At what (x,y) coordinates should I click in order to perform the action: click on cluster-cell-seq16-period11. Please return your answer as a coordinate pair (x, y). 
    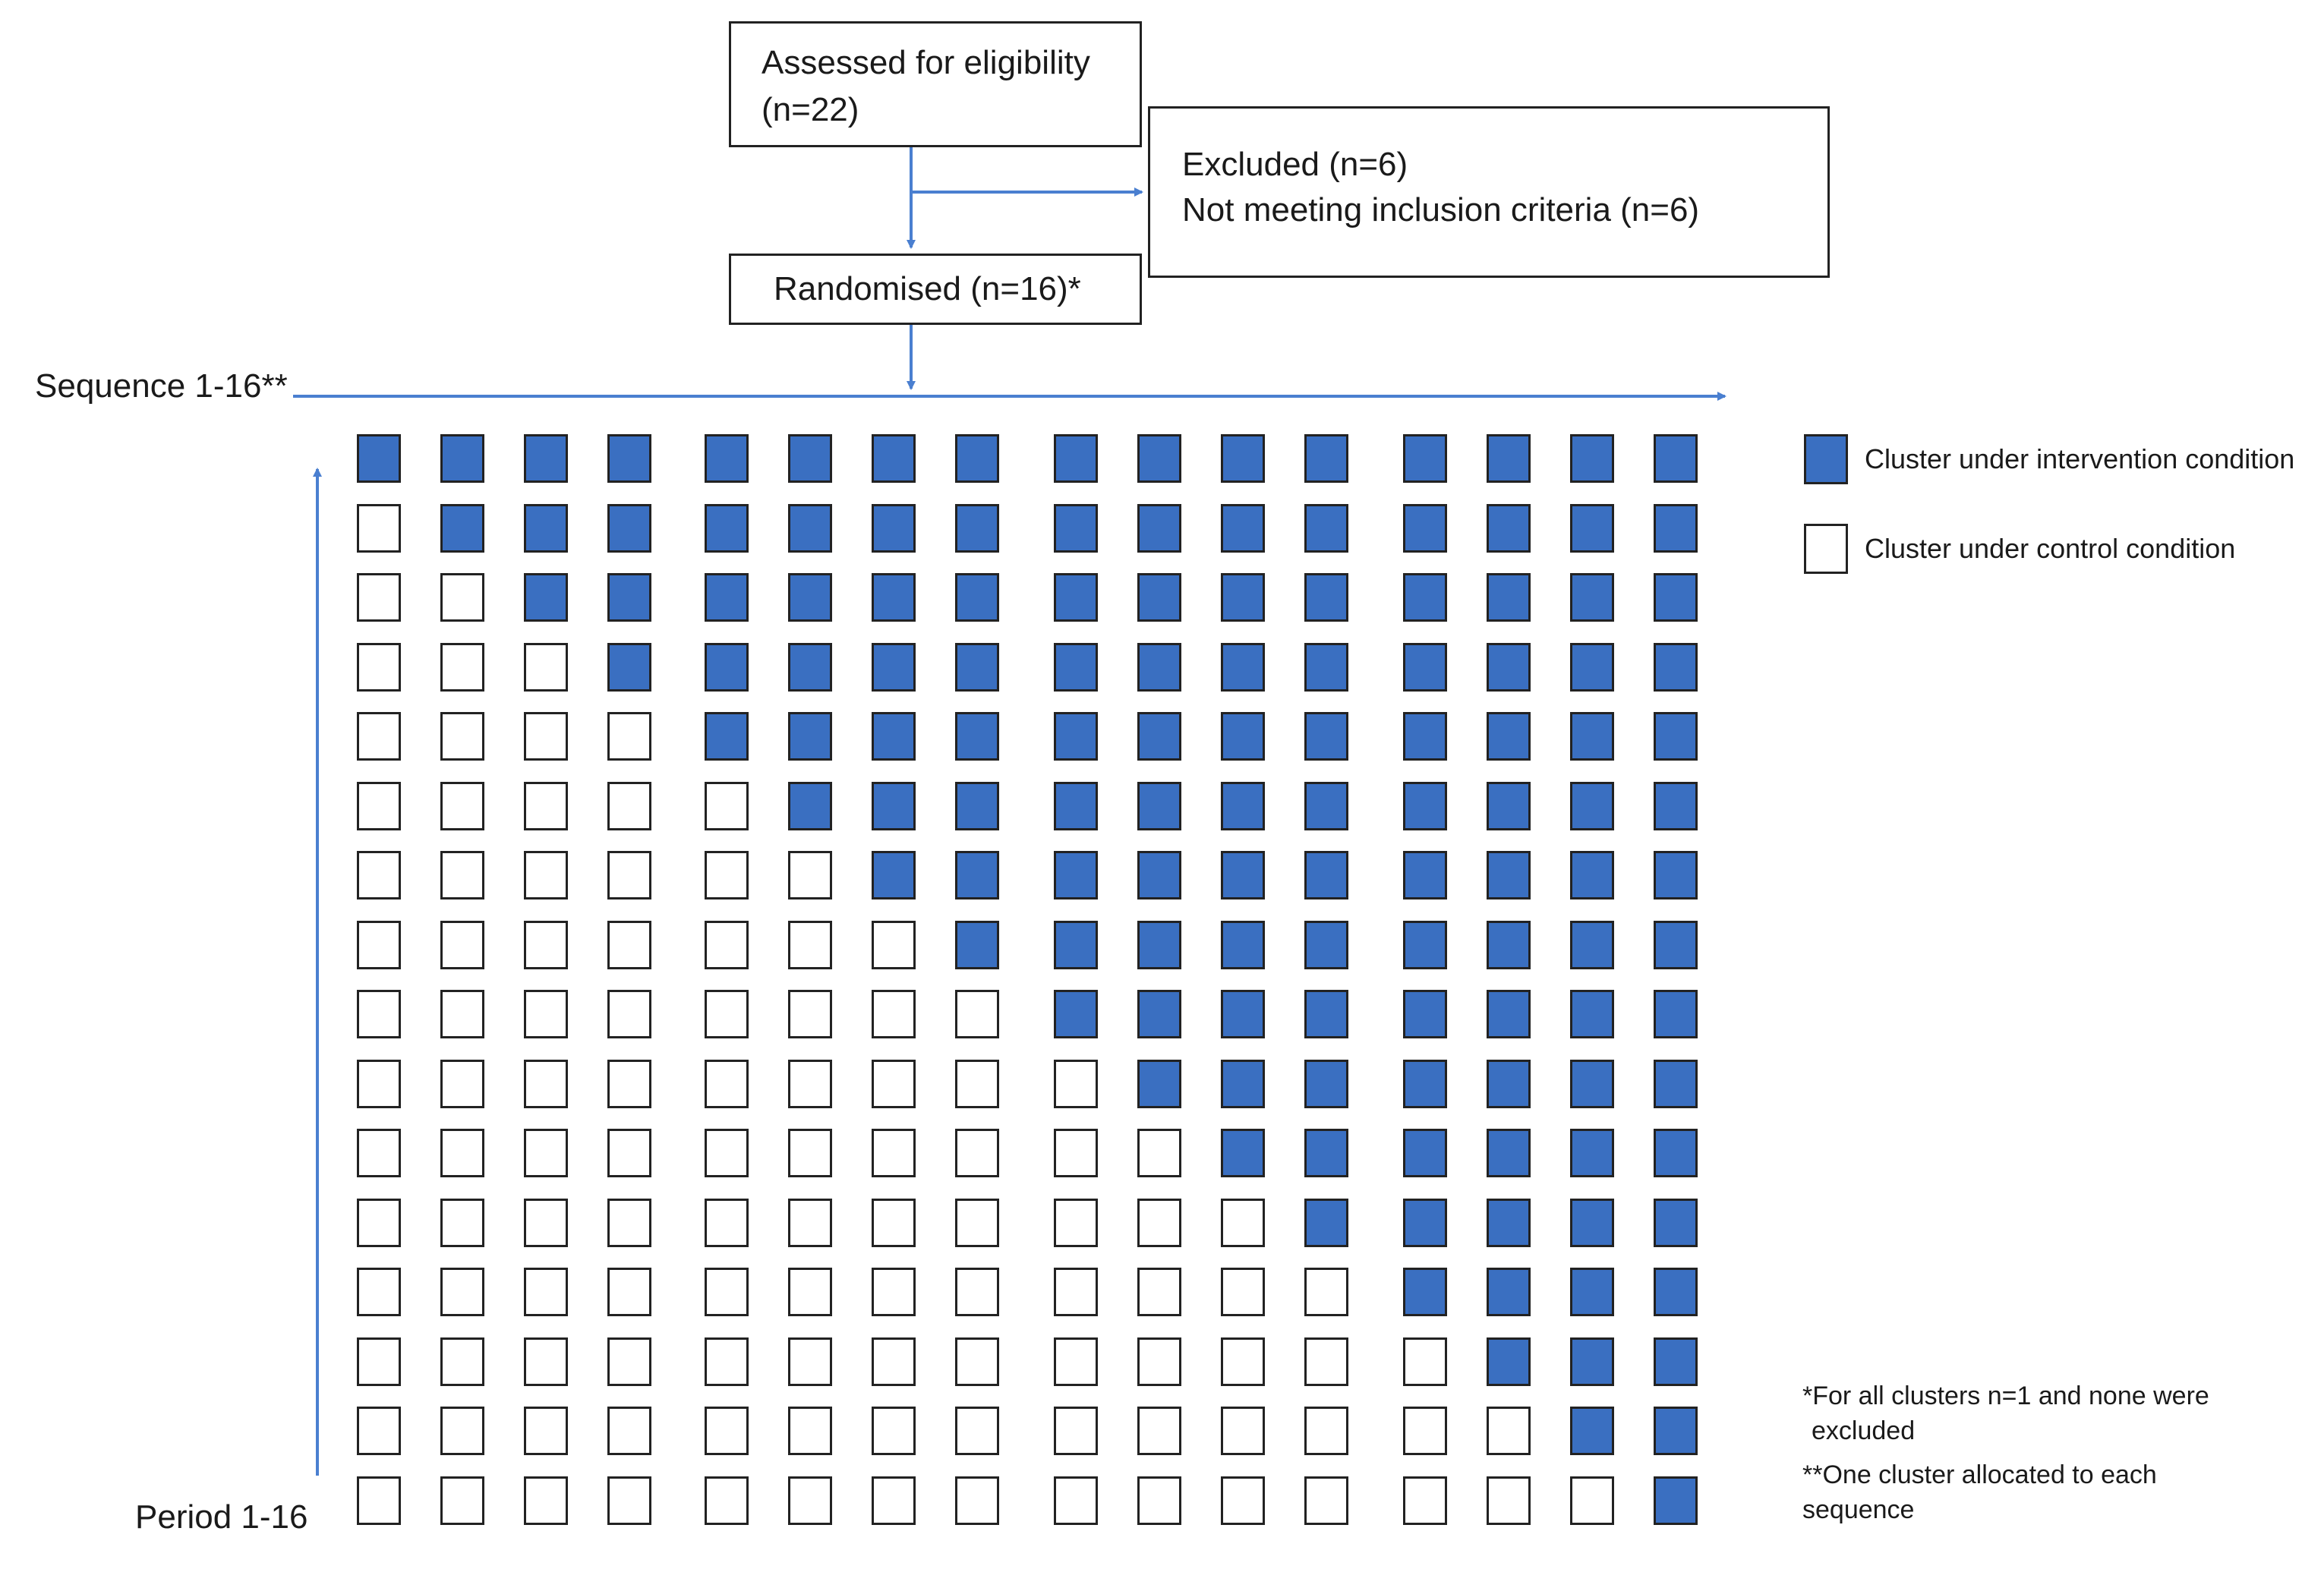
    Looking at the image, I should click on (1676, 806).